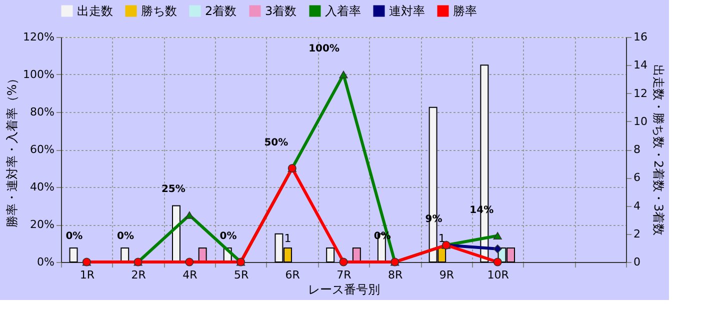 The image size is (703, 333). Describe the element at coordinates (173, 190) in the screenshot. I see `data-label: 25%` at that location.